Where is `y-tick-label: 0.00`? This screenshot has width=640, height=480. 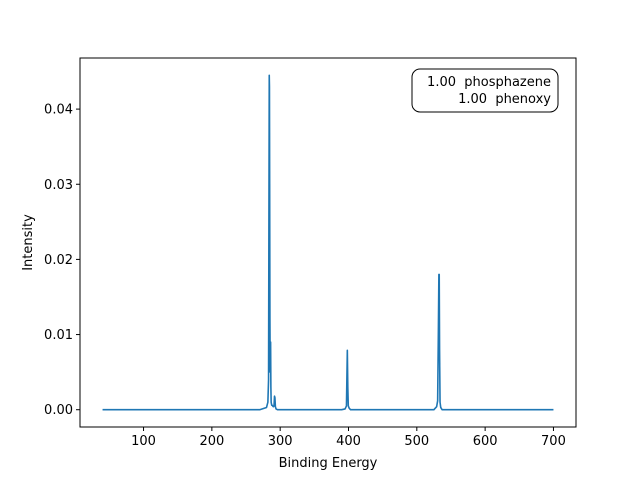 y-tick-label: 0.00 is located at coordinates (58, 410).